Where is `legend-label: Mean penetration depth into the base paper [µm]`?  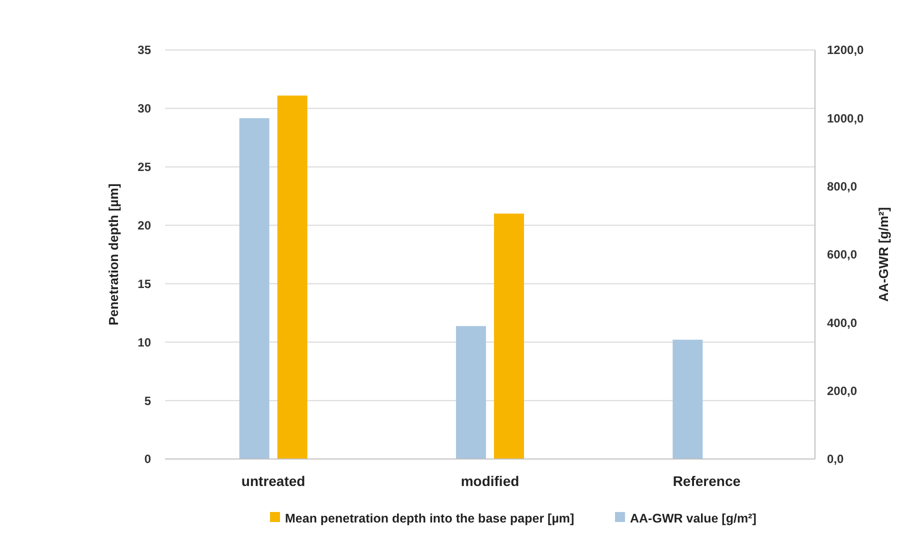
legend-label: Mean penetration depth into the base paper [µm] is located at coordinates (429, 518).